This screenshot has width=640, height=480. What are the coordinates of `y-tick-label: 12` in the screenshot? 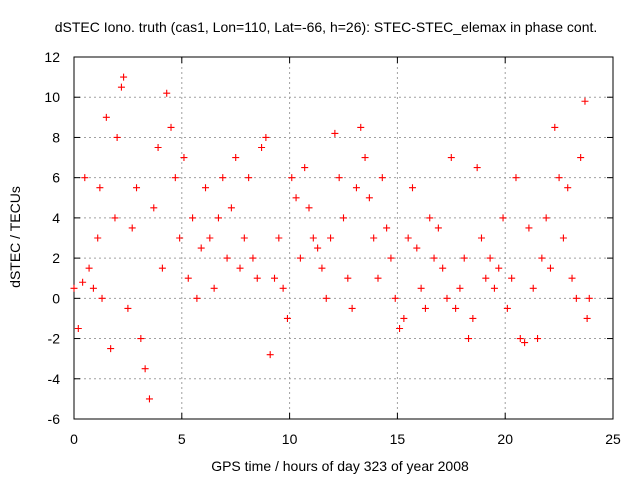 It's located at (52, 57).